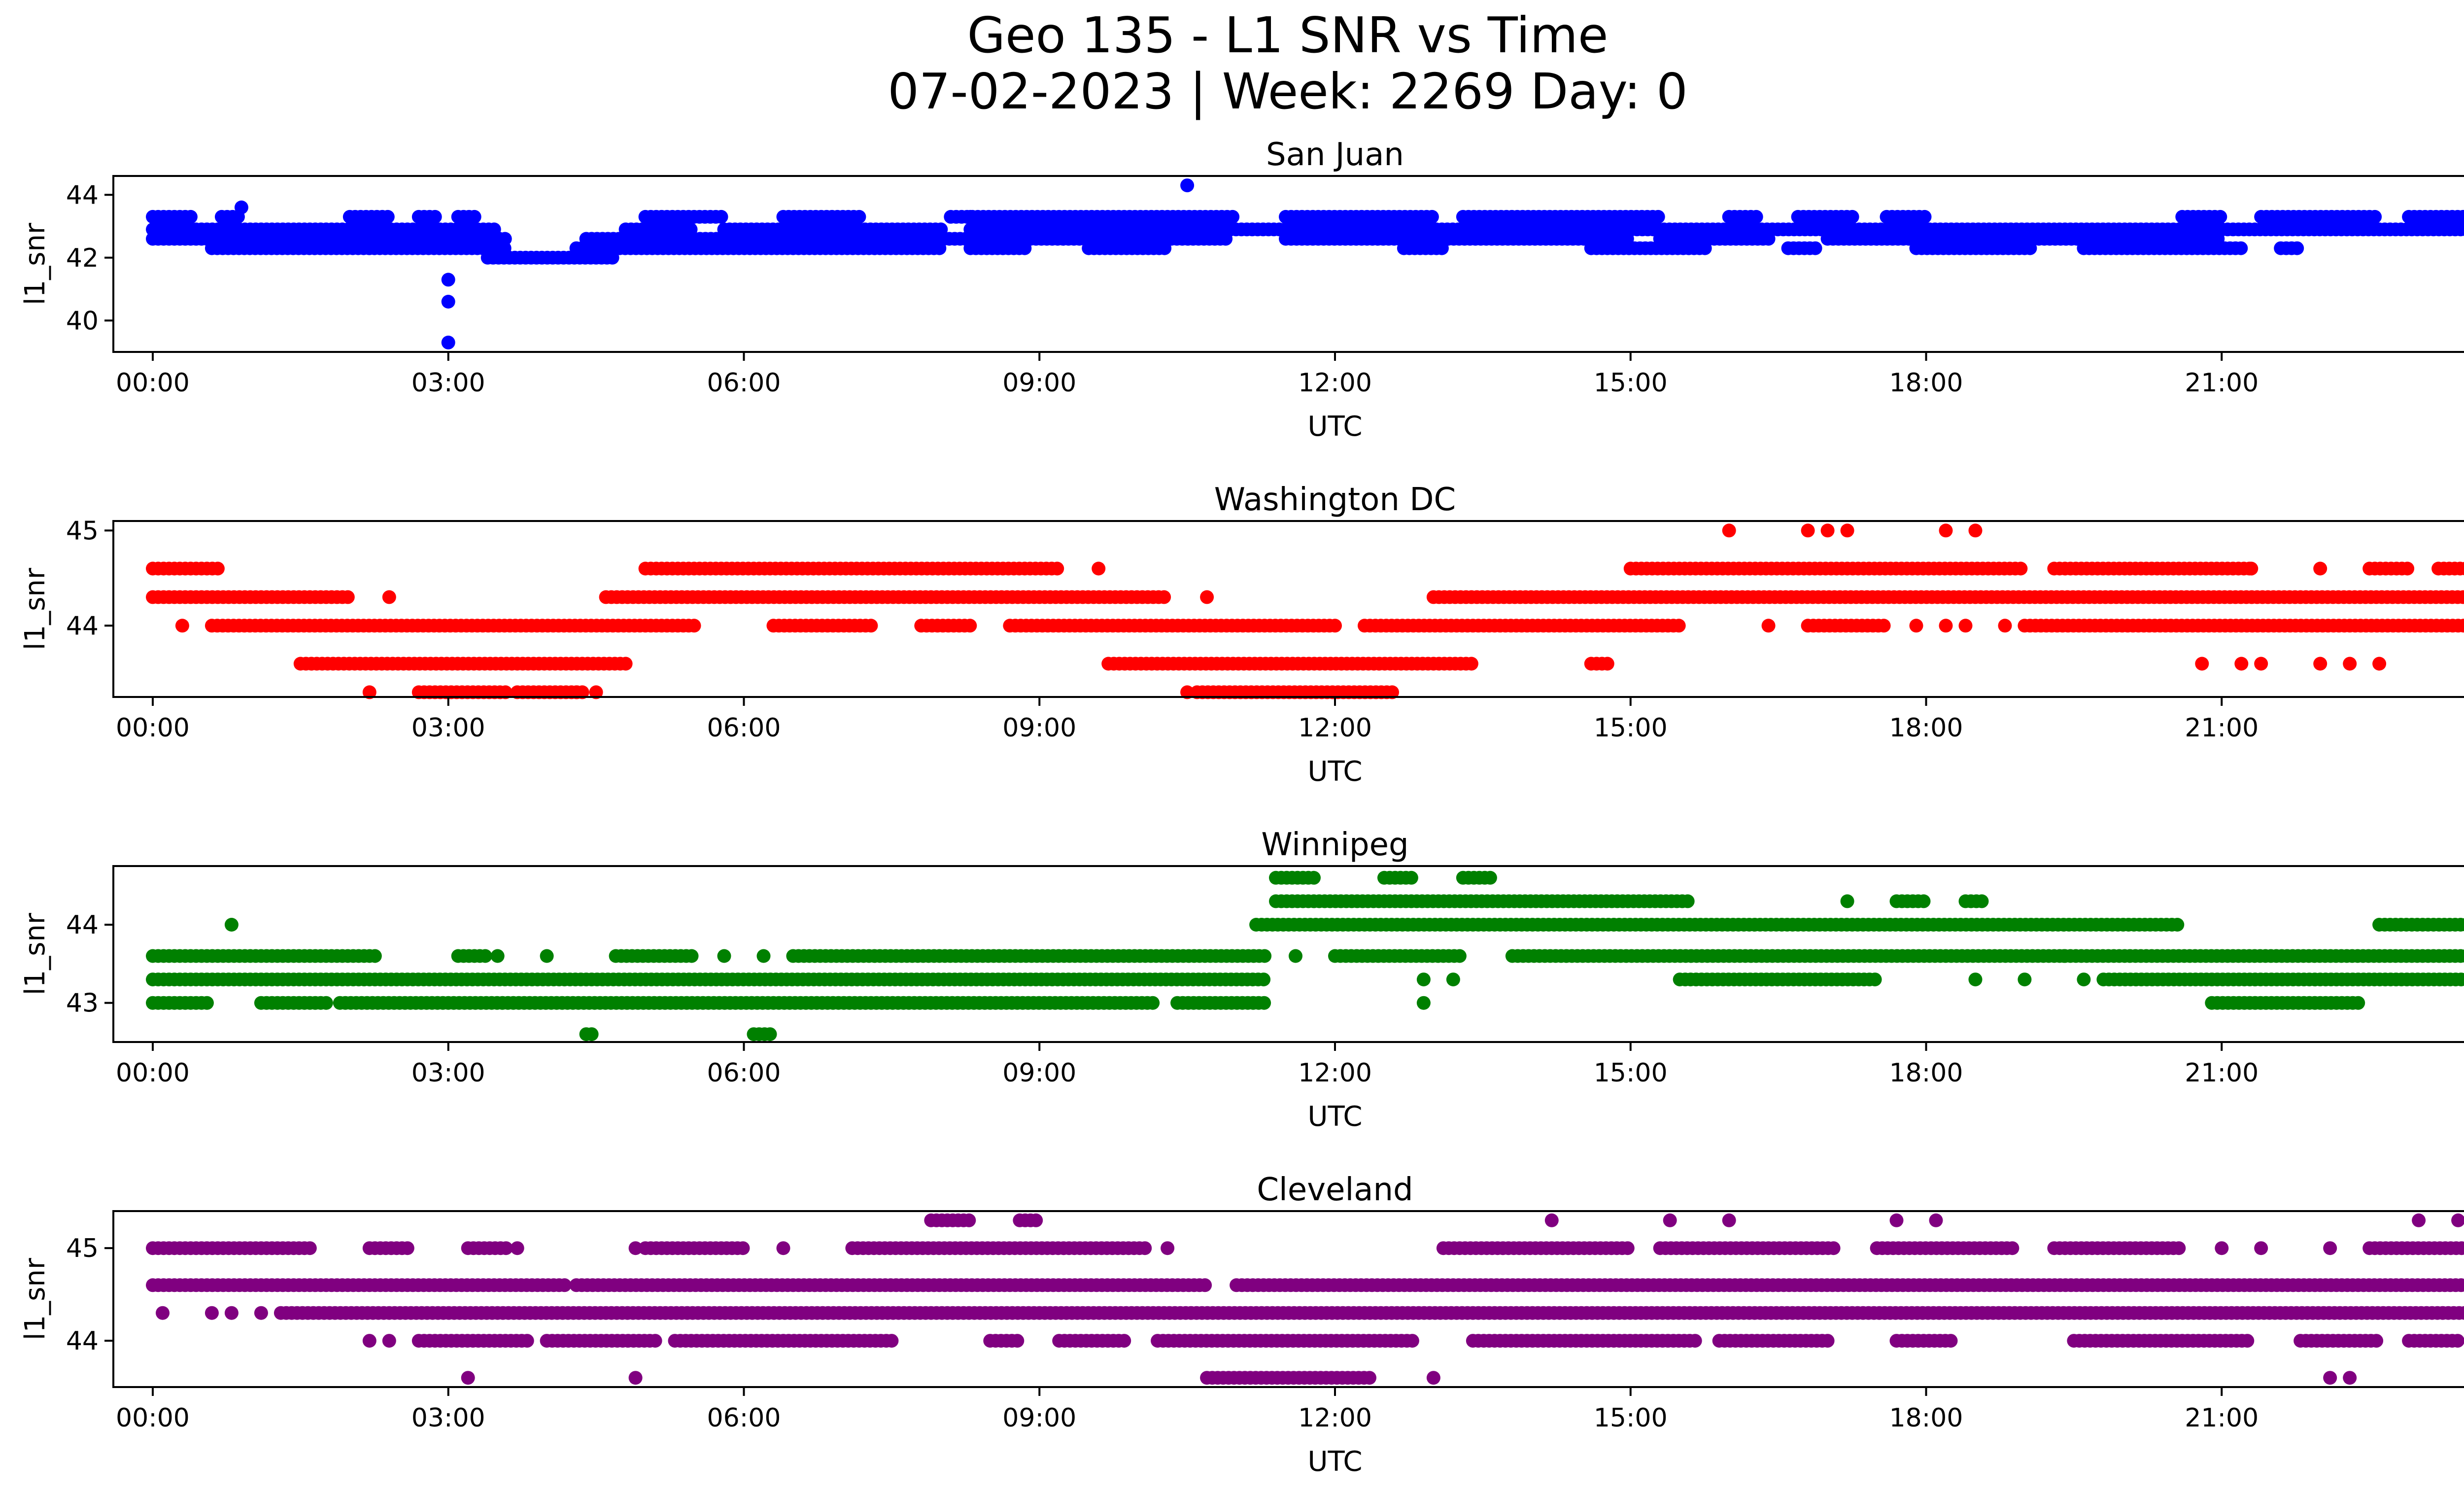 Image resolution: width=2464 pixels, height=1495 pixels. What do you see at coordinates (1631, 383) in the screenshot?
I see `x-tick-label: 15:00` at bounding box center [1631, 383].